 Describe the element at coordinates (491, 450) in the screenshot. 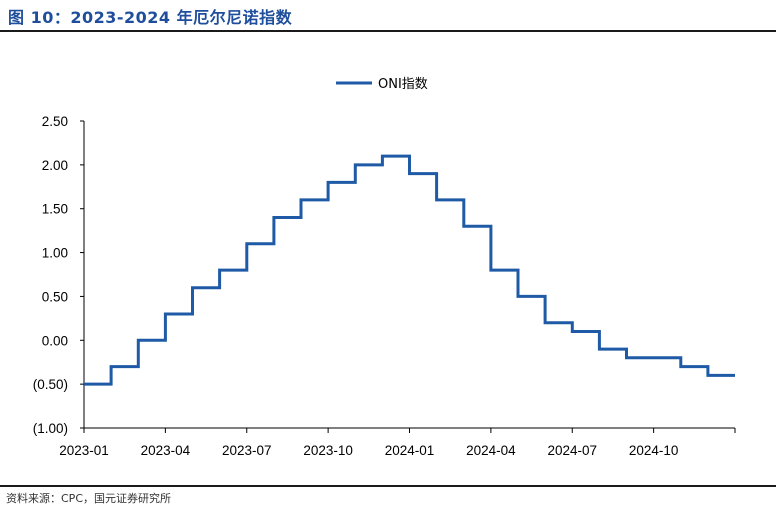

I see `x-tick-label: 2024-04` at that location.